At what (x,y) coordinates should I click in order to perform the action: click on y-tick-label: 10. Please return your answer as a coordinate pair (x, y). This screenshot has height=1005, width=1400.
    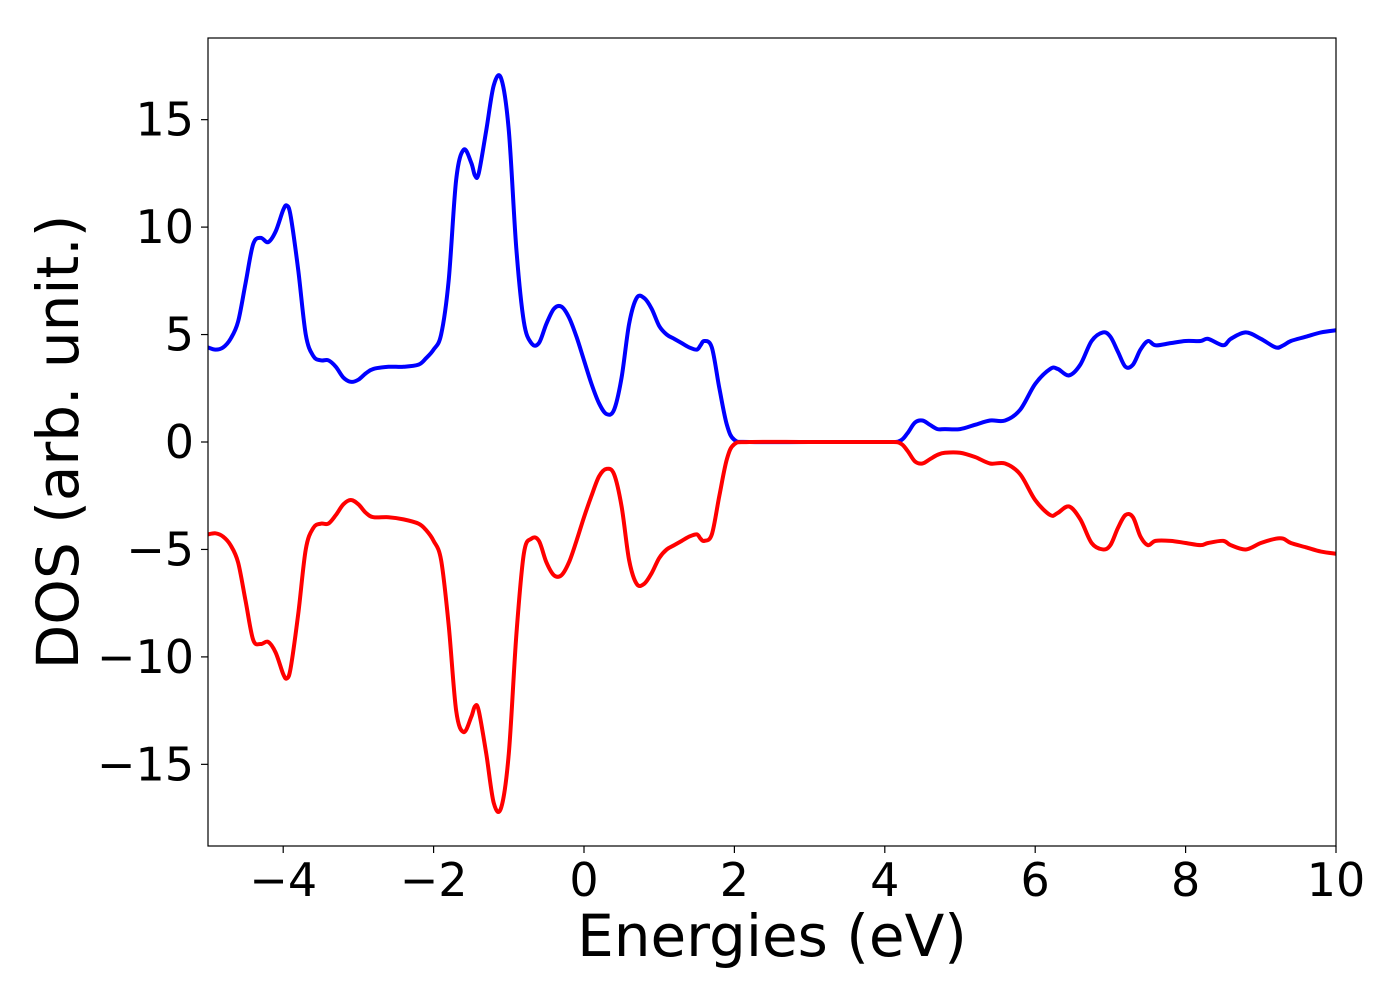
    Looking at the image, I should click on (164, 227).